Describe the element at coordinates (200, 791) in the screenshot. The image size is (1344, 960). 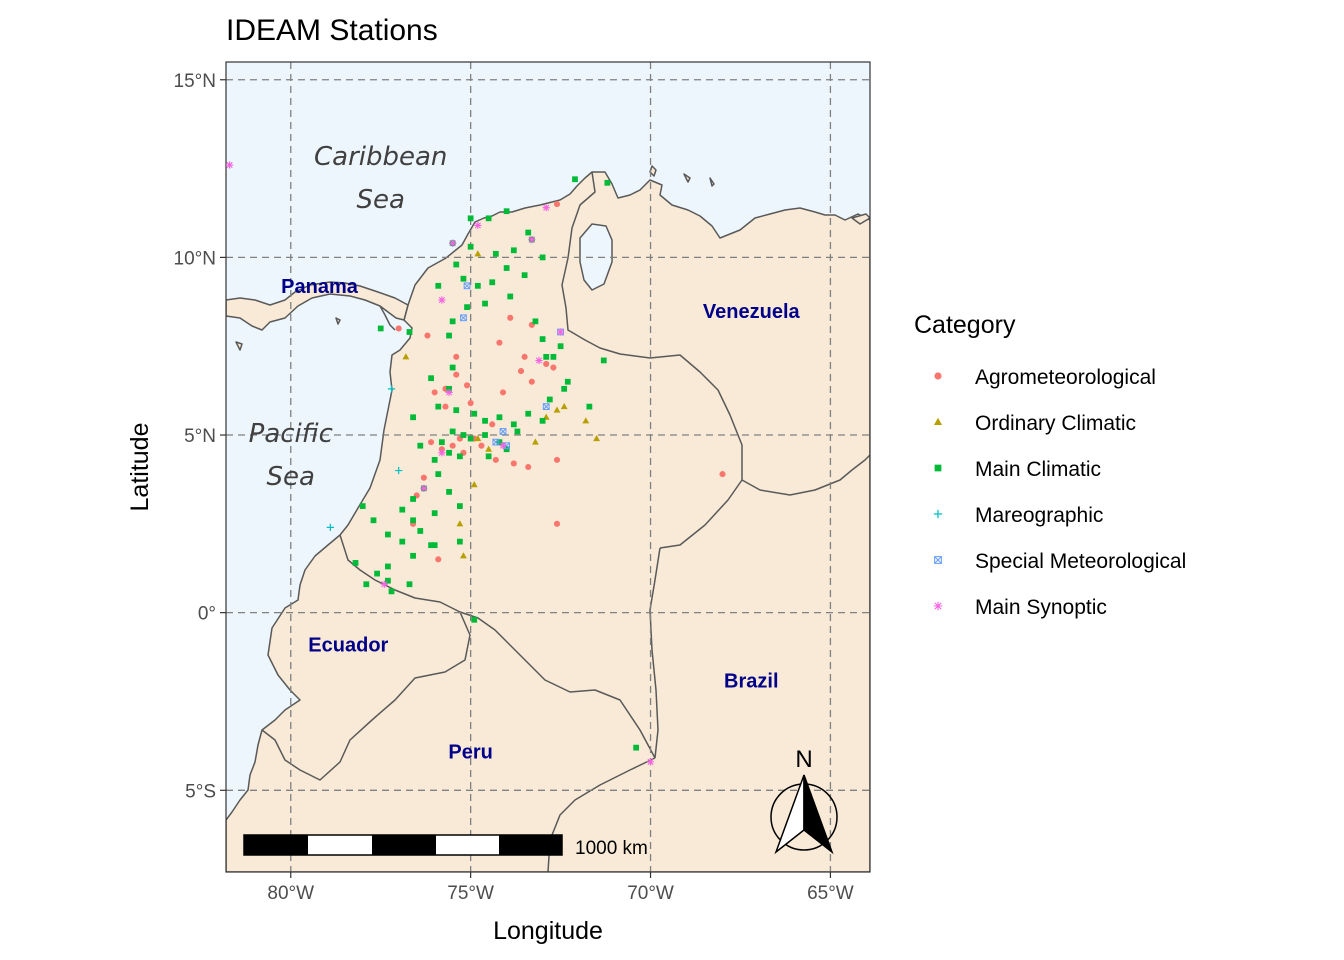
I see `y-tick-label: 5°S` at that location.